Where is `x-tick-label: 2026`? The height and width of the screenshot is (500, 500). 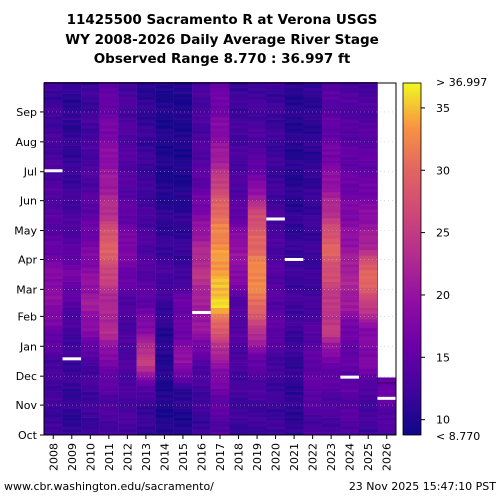
x-tick-label: 2026 is located at coordinates (387, 457).